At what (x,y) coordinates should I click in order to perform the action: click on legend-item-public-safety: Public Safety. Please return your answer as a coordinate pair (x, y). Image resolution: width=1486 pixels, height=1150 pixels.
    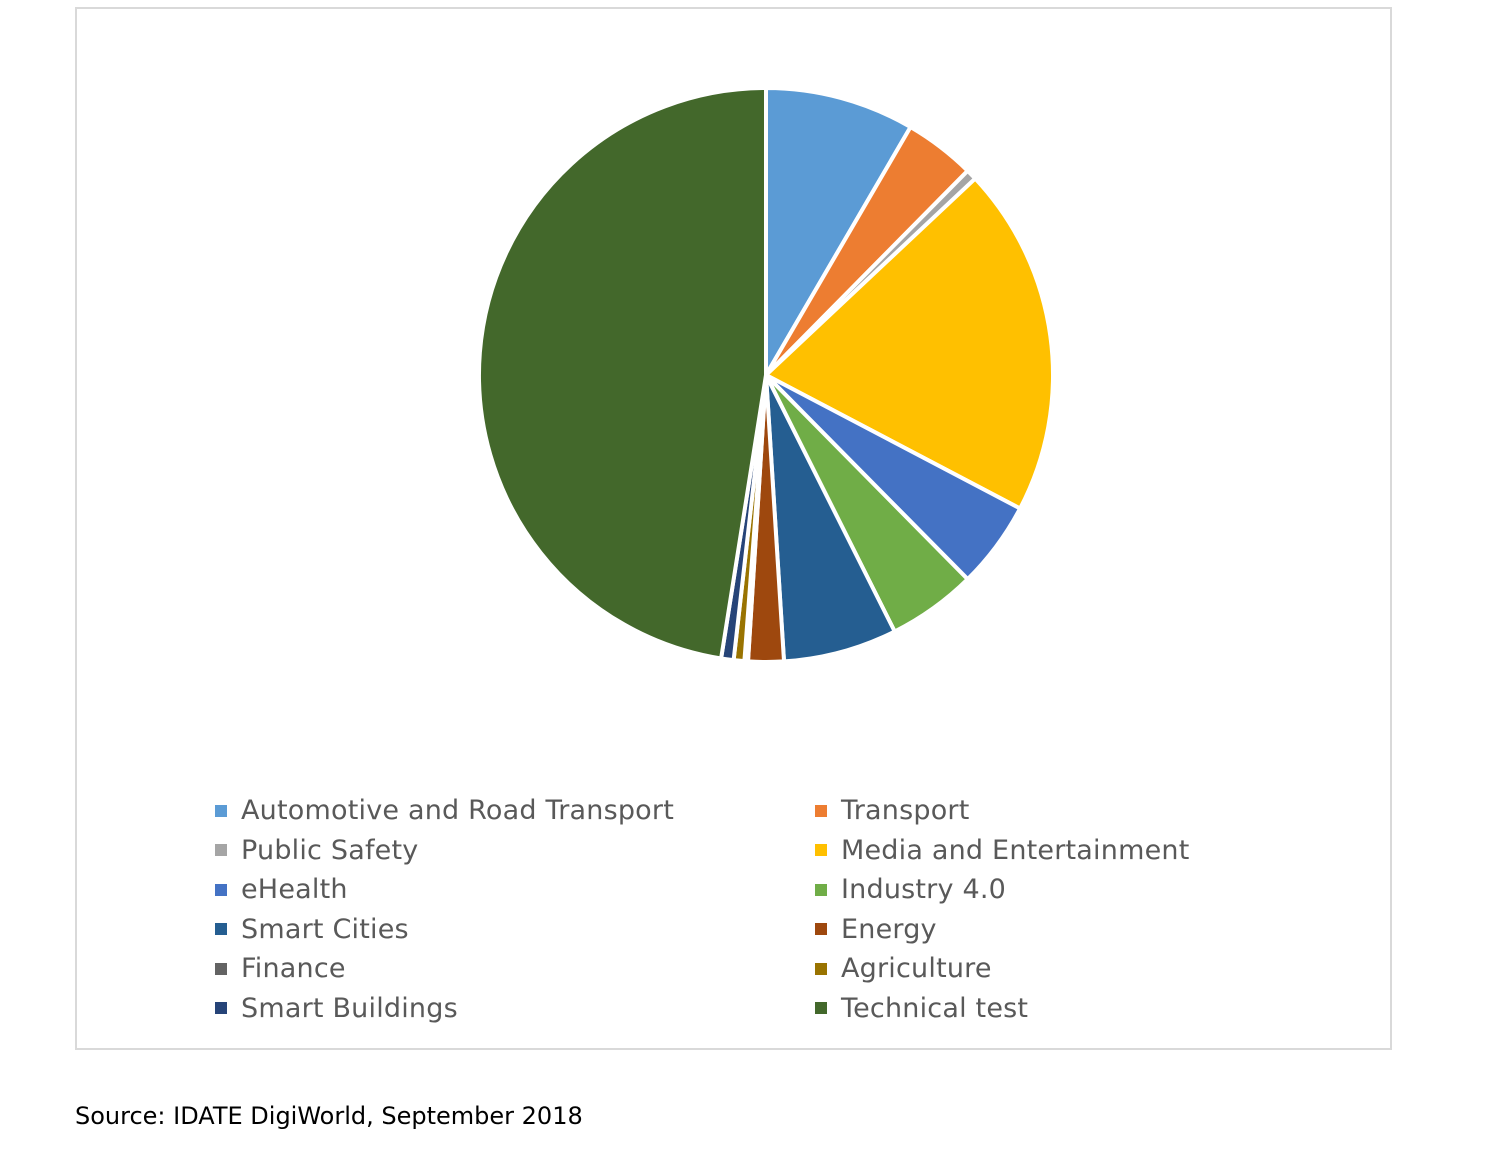
    Looking at the image, I should click on (515, 851).